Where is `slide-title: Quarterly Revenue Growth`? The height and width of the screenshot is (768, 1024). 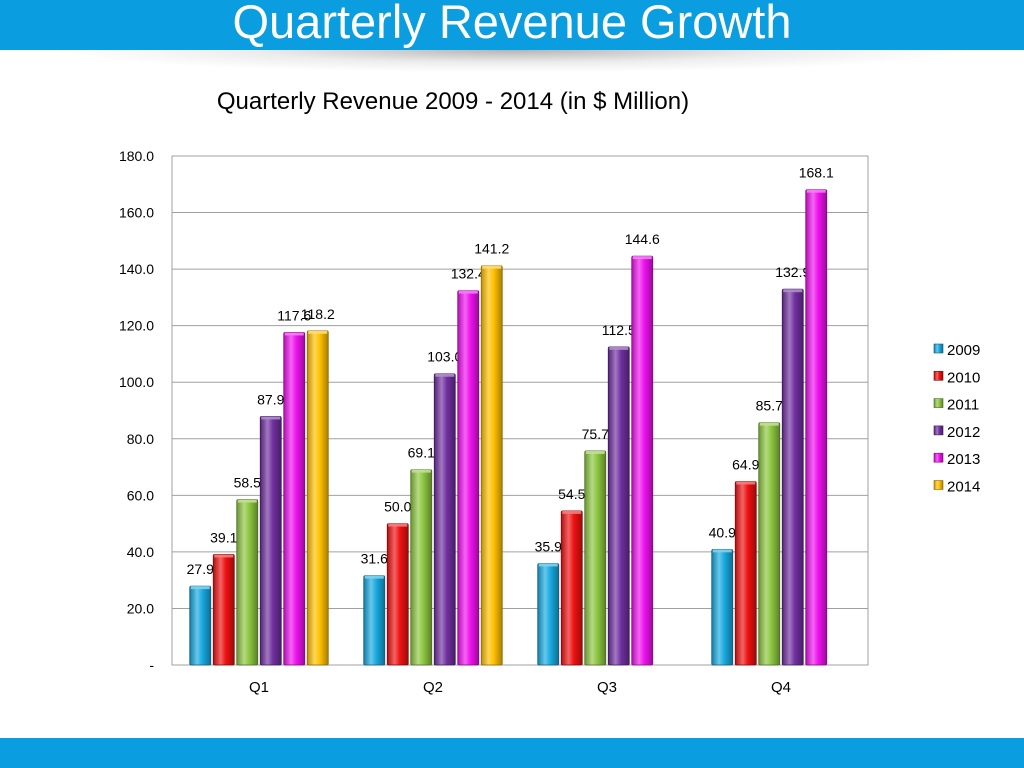
slide-title: Quarterly Revenue Growth is located at coordinates (512, 24).